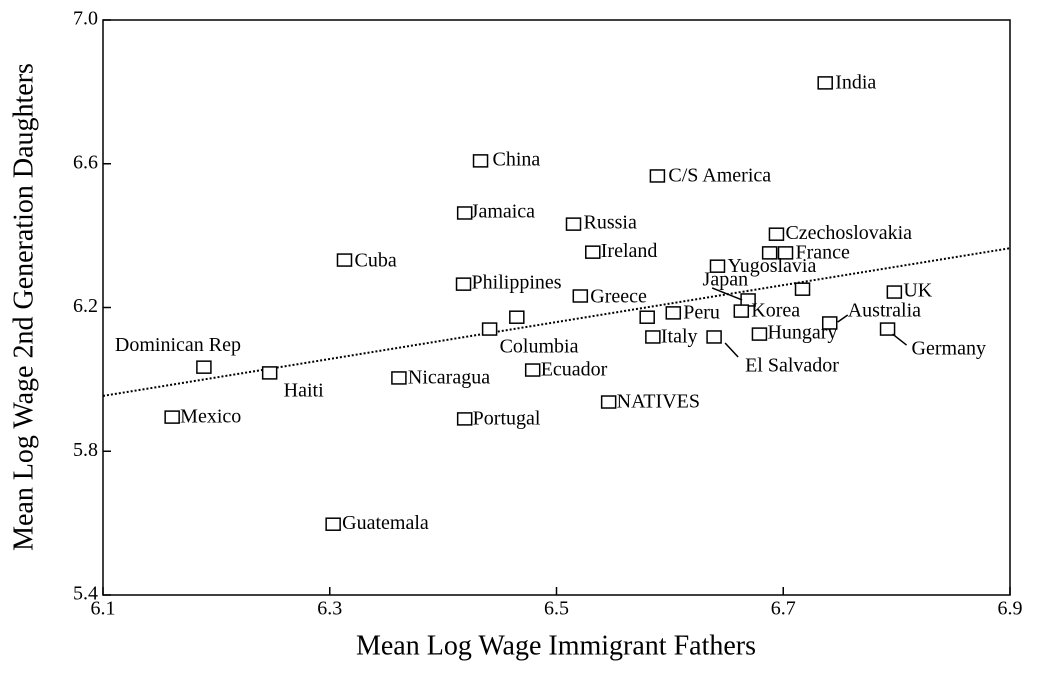 The width and height of the screenshot is (1048, 673). What do you see at coordinates (775, 311) in the screenshot?
I see `point-label: Korea` at bounding box center [775, 311].